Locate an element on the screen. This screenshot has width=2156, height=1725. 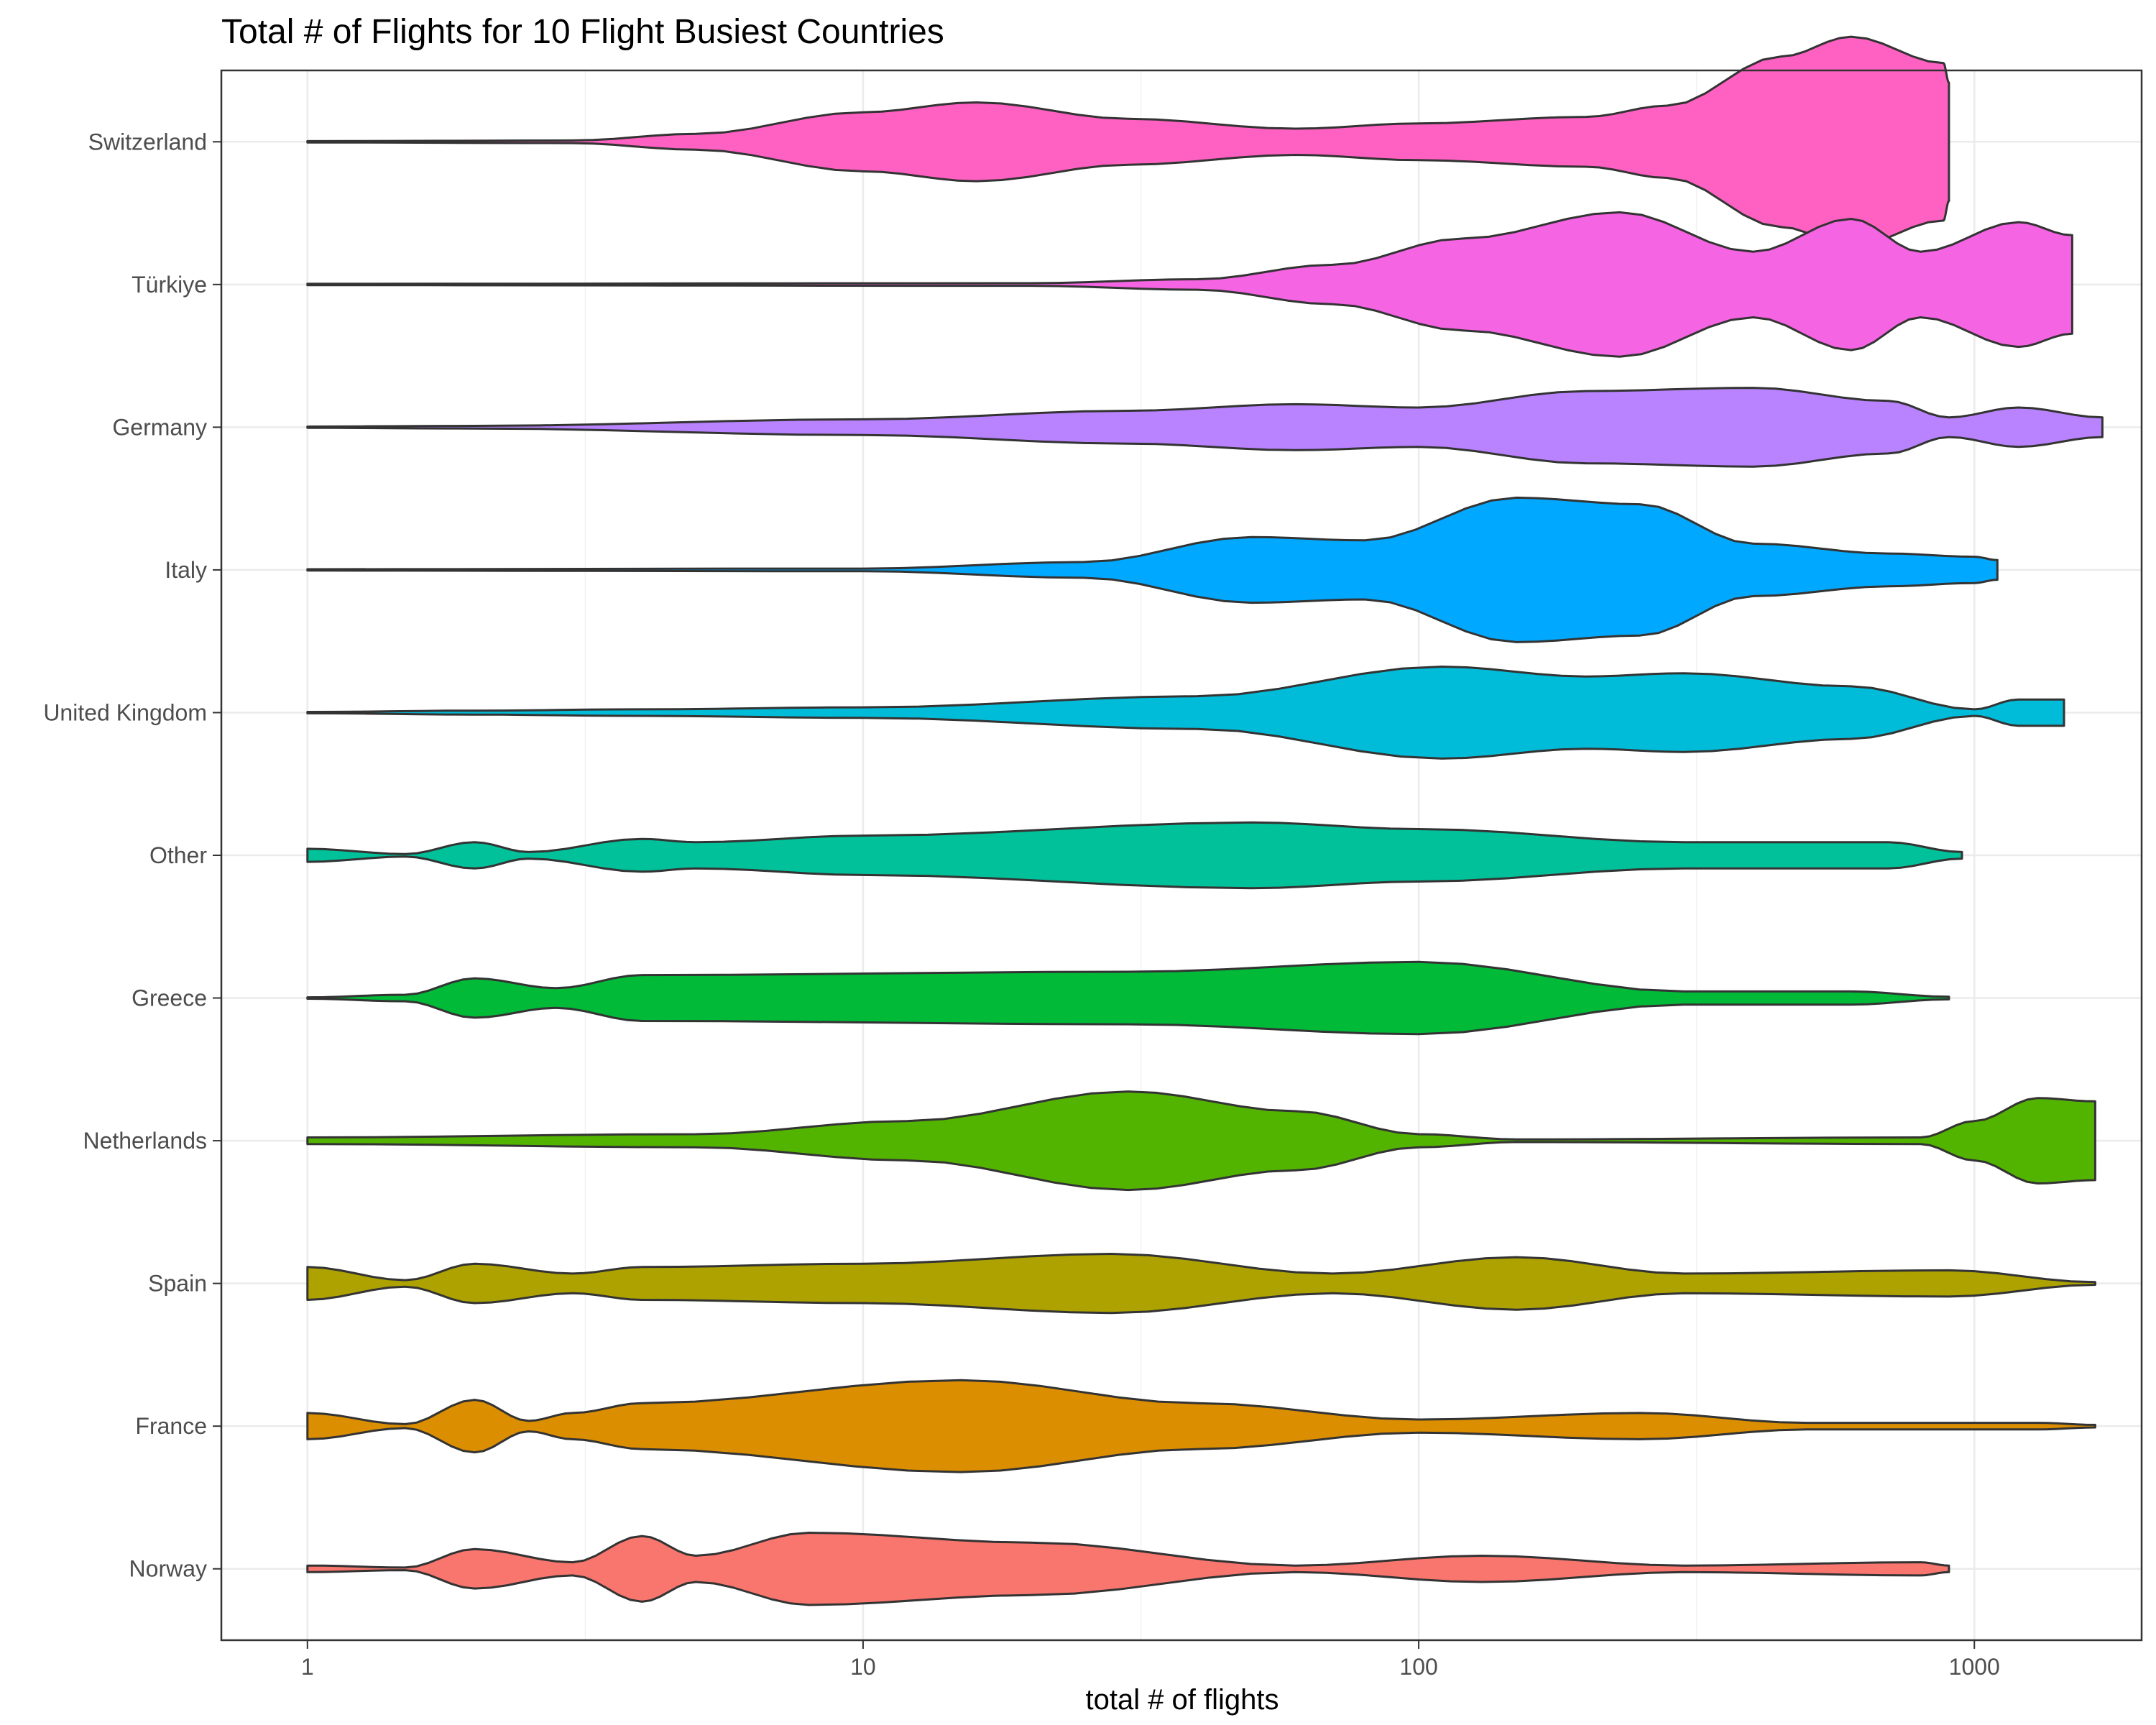
violin-switzerland is located at coordinates (1128, 141).